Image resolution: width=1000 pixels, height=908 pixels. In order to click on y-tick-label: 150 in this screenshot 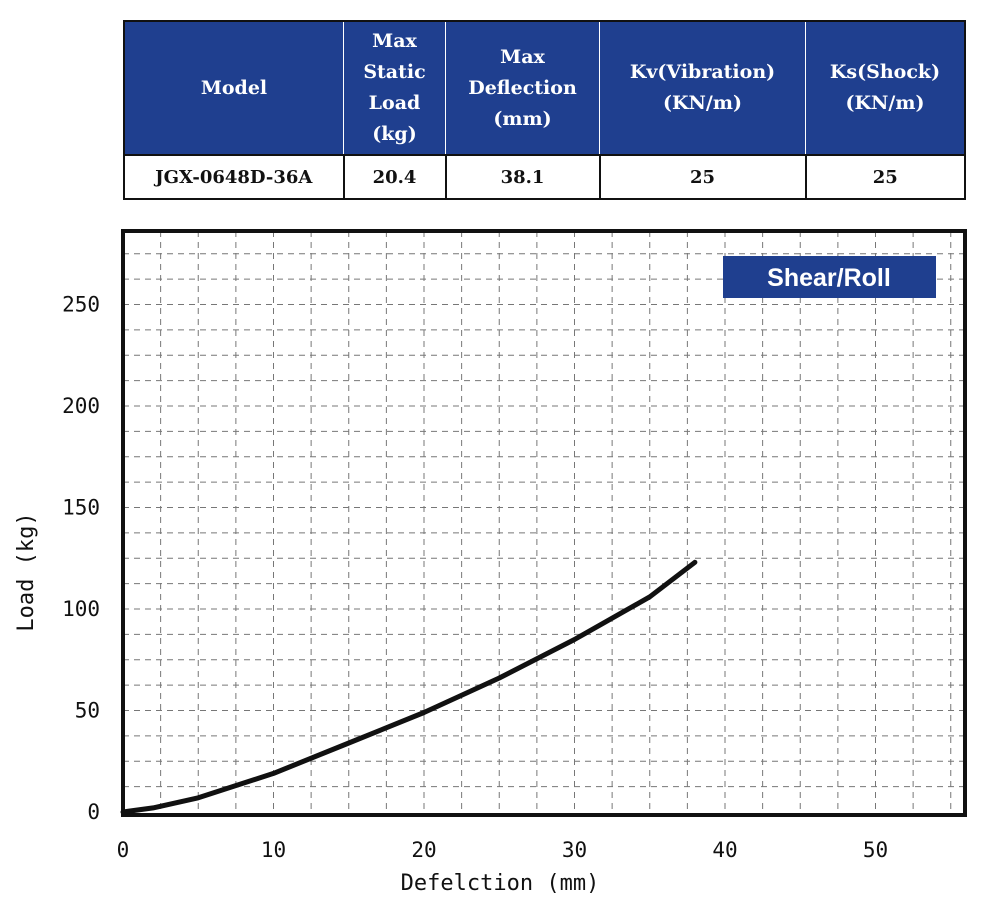, I will do `click(81, 508)`.